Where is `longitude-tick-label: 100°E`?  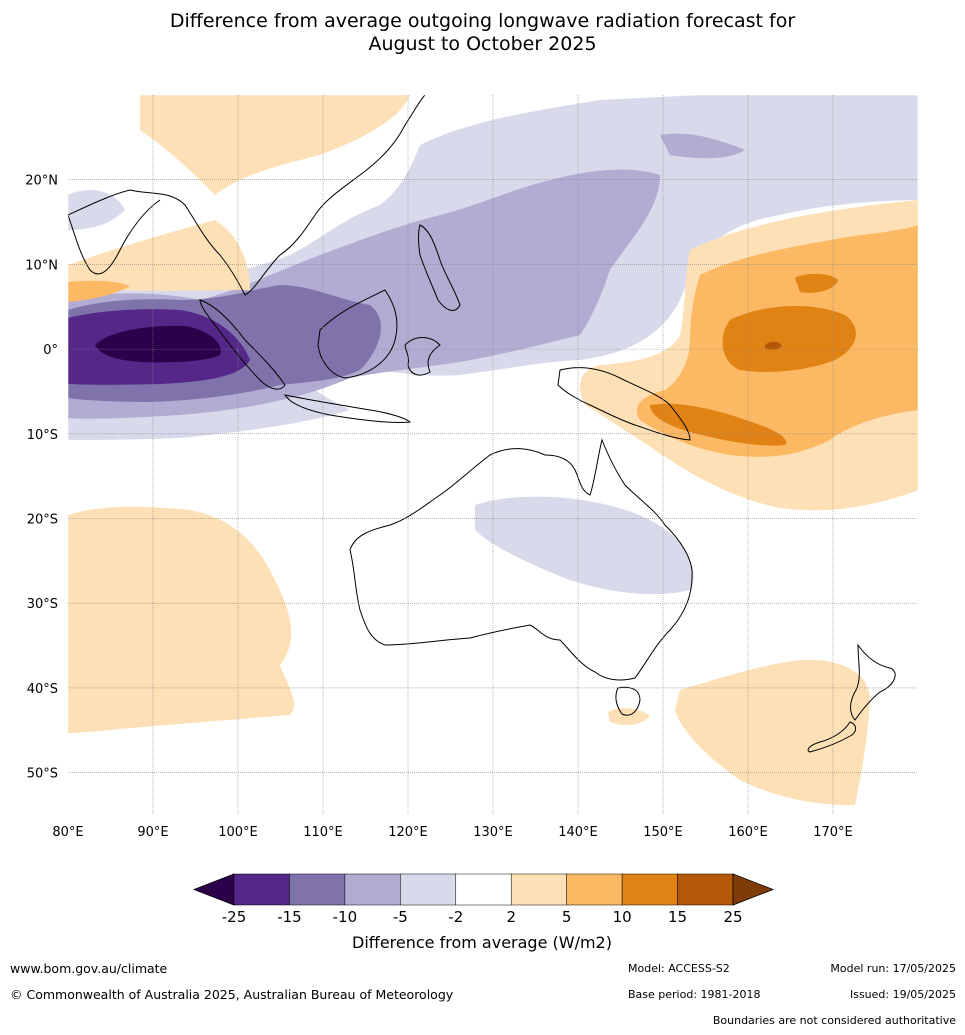
longitude-tick-label: 100°E is located at coordinates (238, 832).